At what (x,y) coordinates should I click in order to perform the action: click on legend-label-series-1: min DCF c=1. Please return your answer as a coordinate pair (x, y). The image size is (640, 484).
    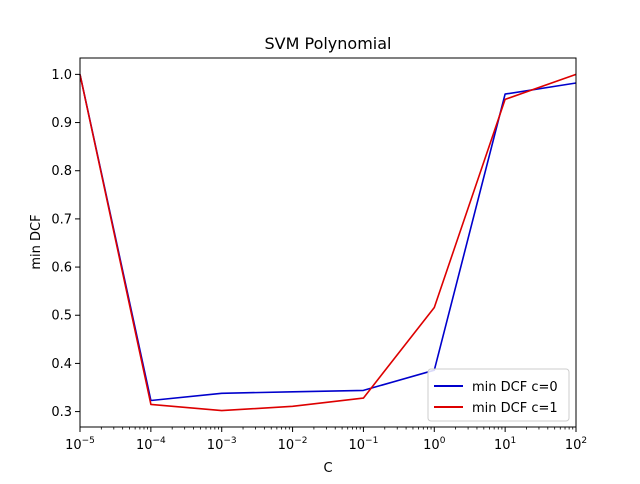
    Looking at the image, I should click on (515, 408).